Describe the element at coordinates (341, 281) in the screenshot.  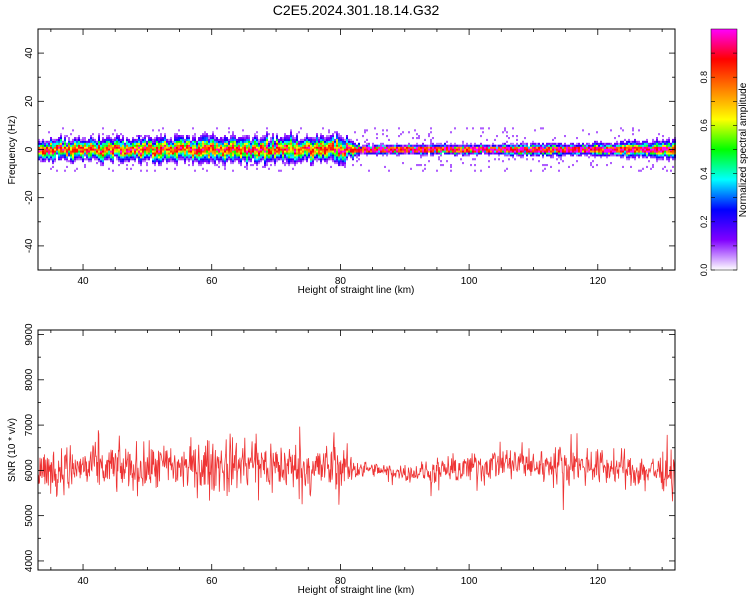
I see `spectrogram-x-tick-label: 80` at that location.